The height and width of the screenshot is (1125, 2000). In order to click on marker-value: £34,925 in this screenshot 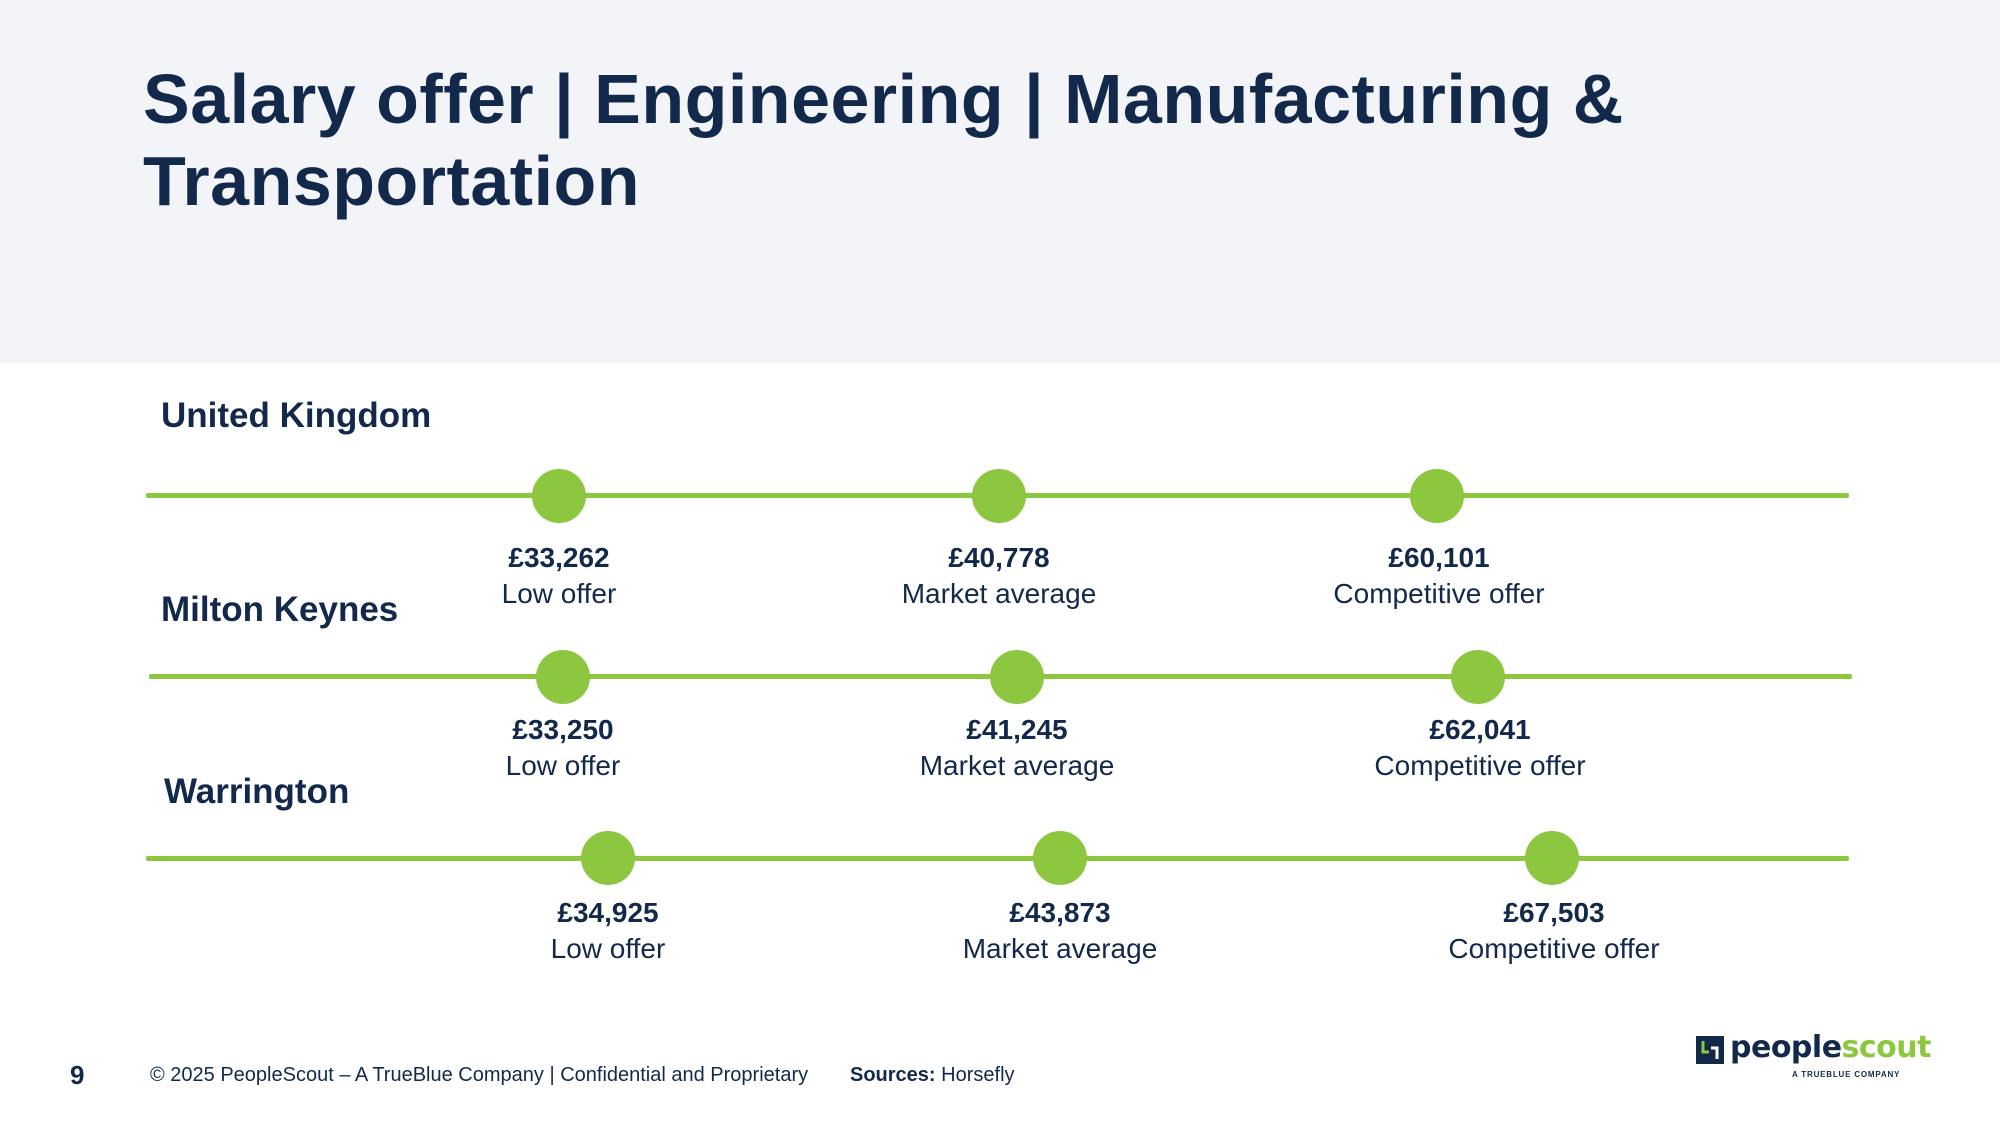, I will do `click(608, 912)`.